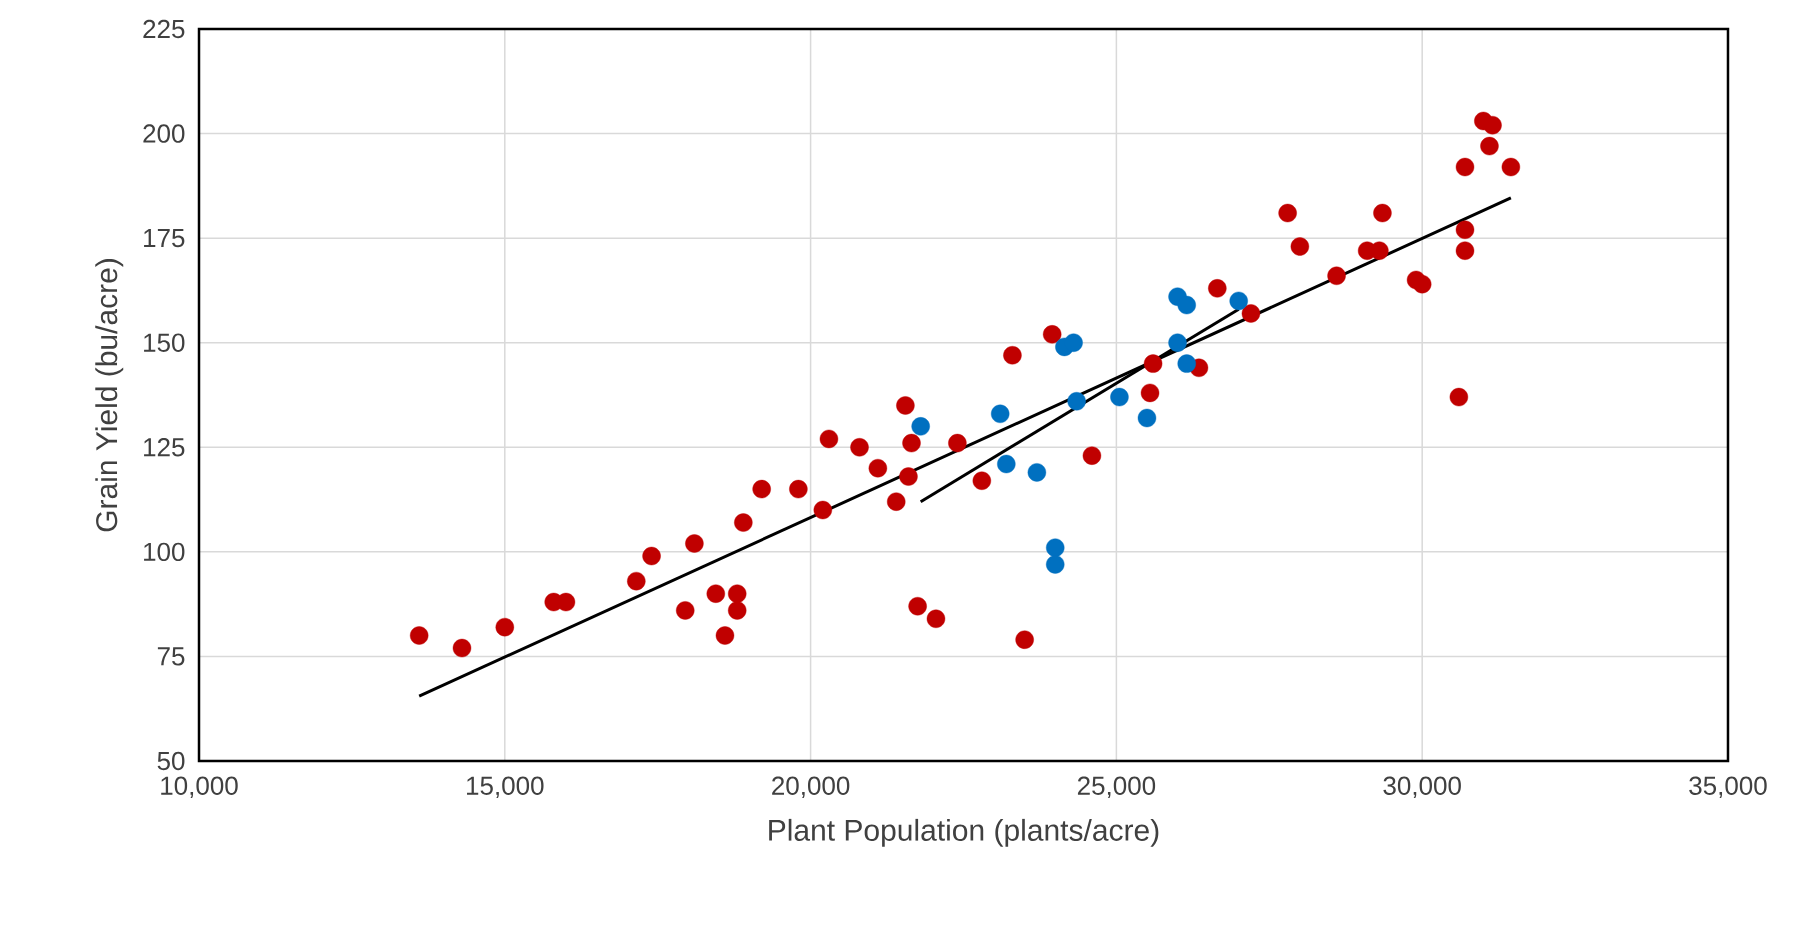  Describe the element at coordinates (171, 761) in the screenshot. I see `y-tick-label: 50` at that location.